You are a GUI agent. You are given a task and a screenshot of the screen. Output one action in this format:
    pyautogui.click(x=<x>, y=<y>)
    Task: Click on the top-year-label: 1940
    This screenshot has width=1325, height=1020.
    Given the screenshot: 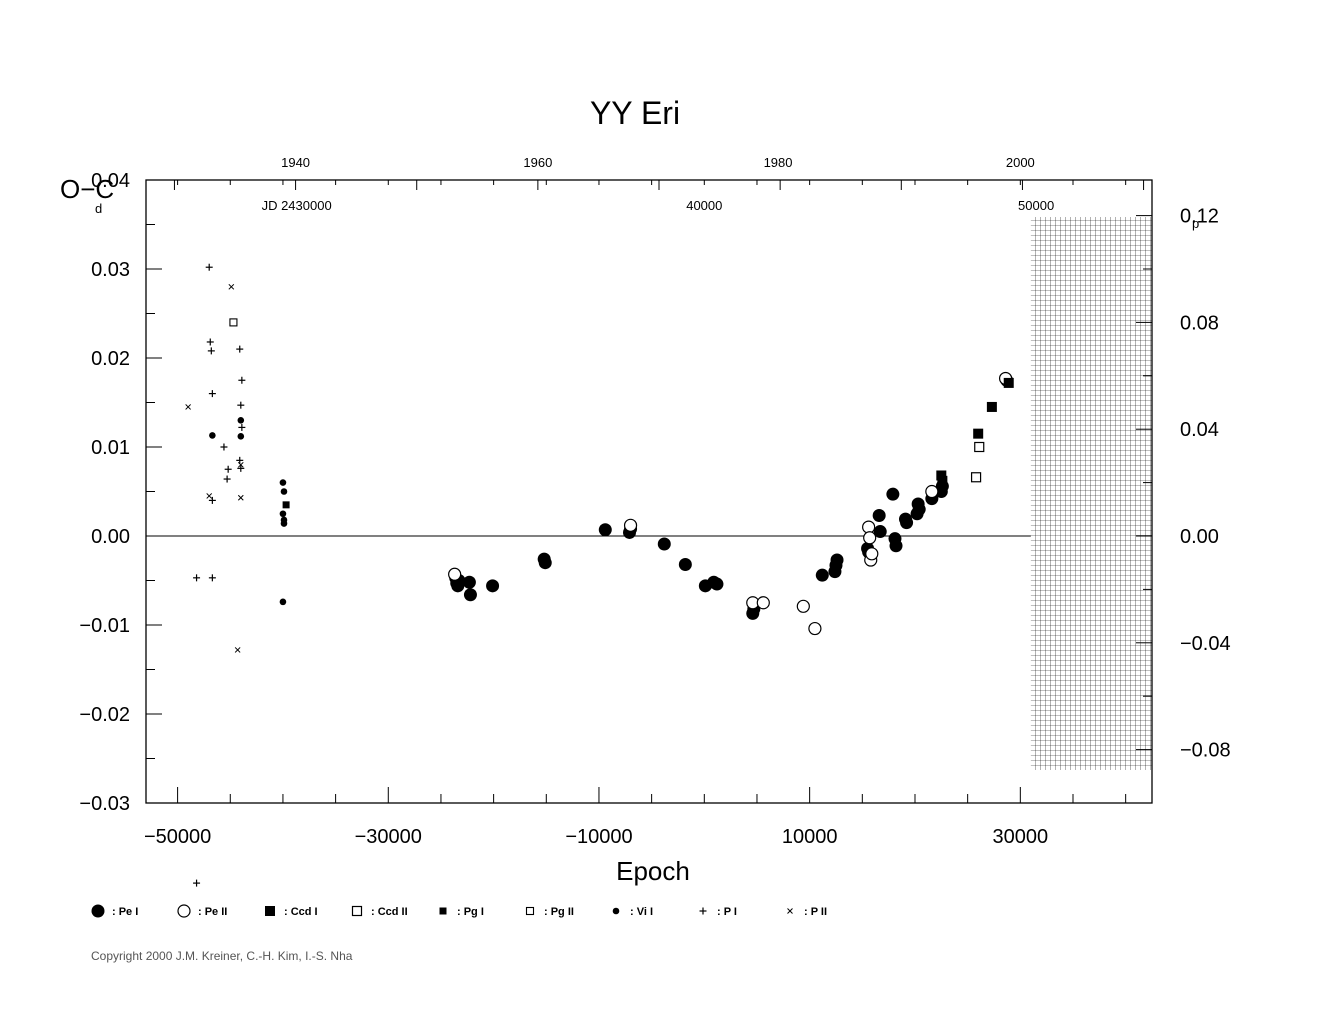 What is the action you would take?
    pyautogui.click(x=295, y=162)
    